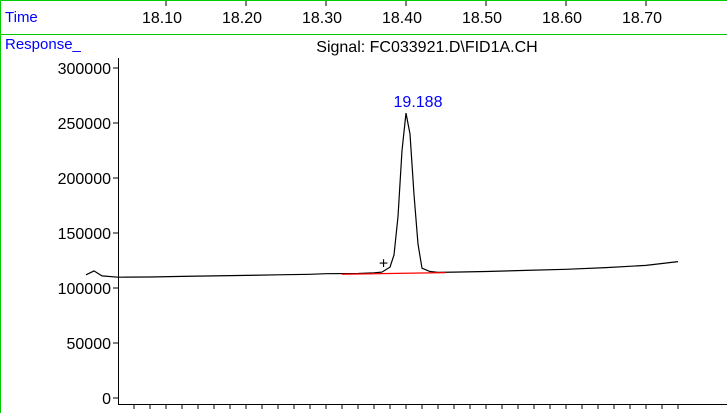 This screenshot has height=413, width=727. I want to click on y-tick-label: 150000, so click(84, 234).